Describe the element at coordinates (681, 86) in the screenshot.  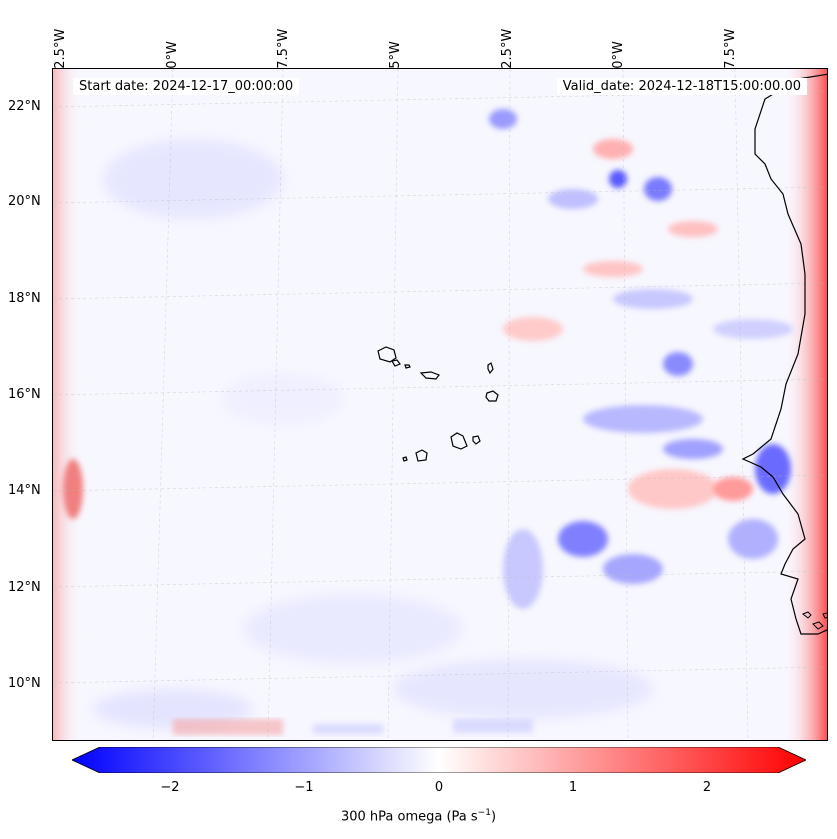
I see `valid-date-label: Valid_date: 2024-12-18T15:00:00.00` at that location.